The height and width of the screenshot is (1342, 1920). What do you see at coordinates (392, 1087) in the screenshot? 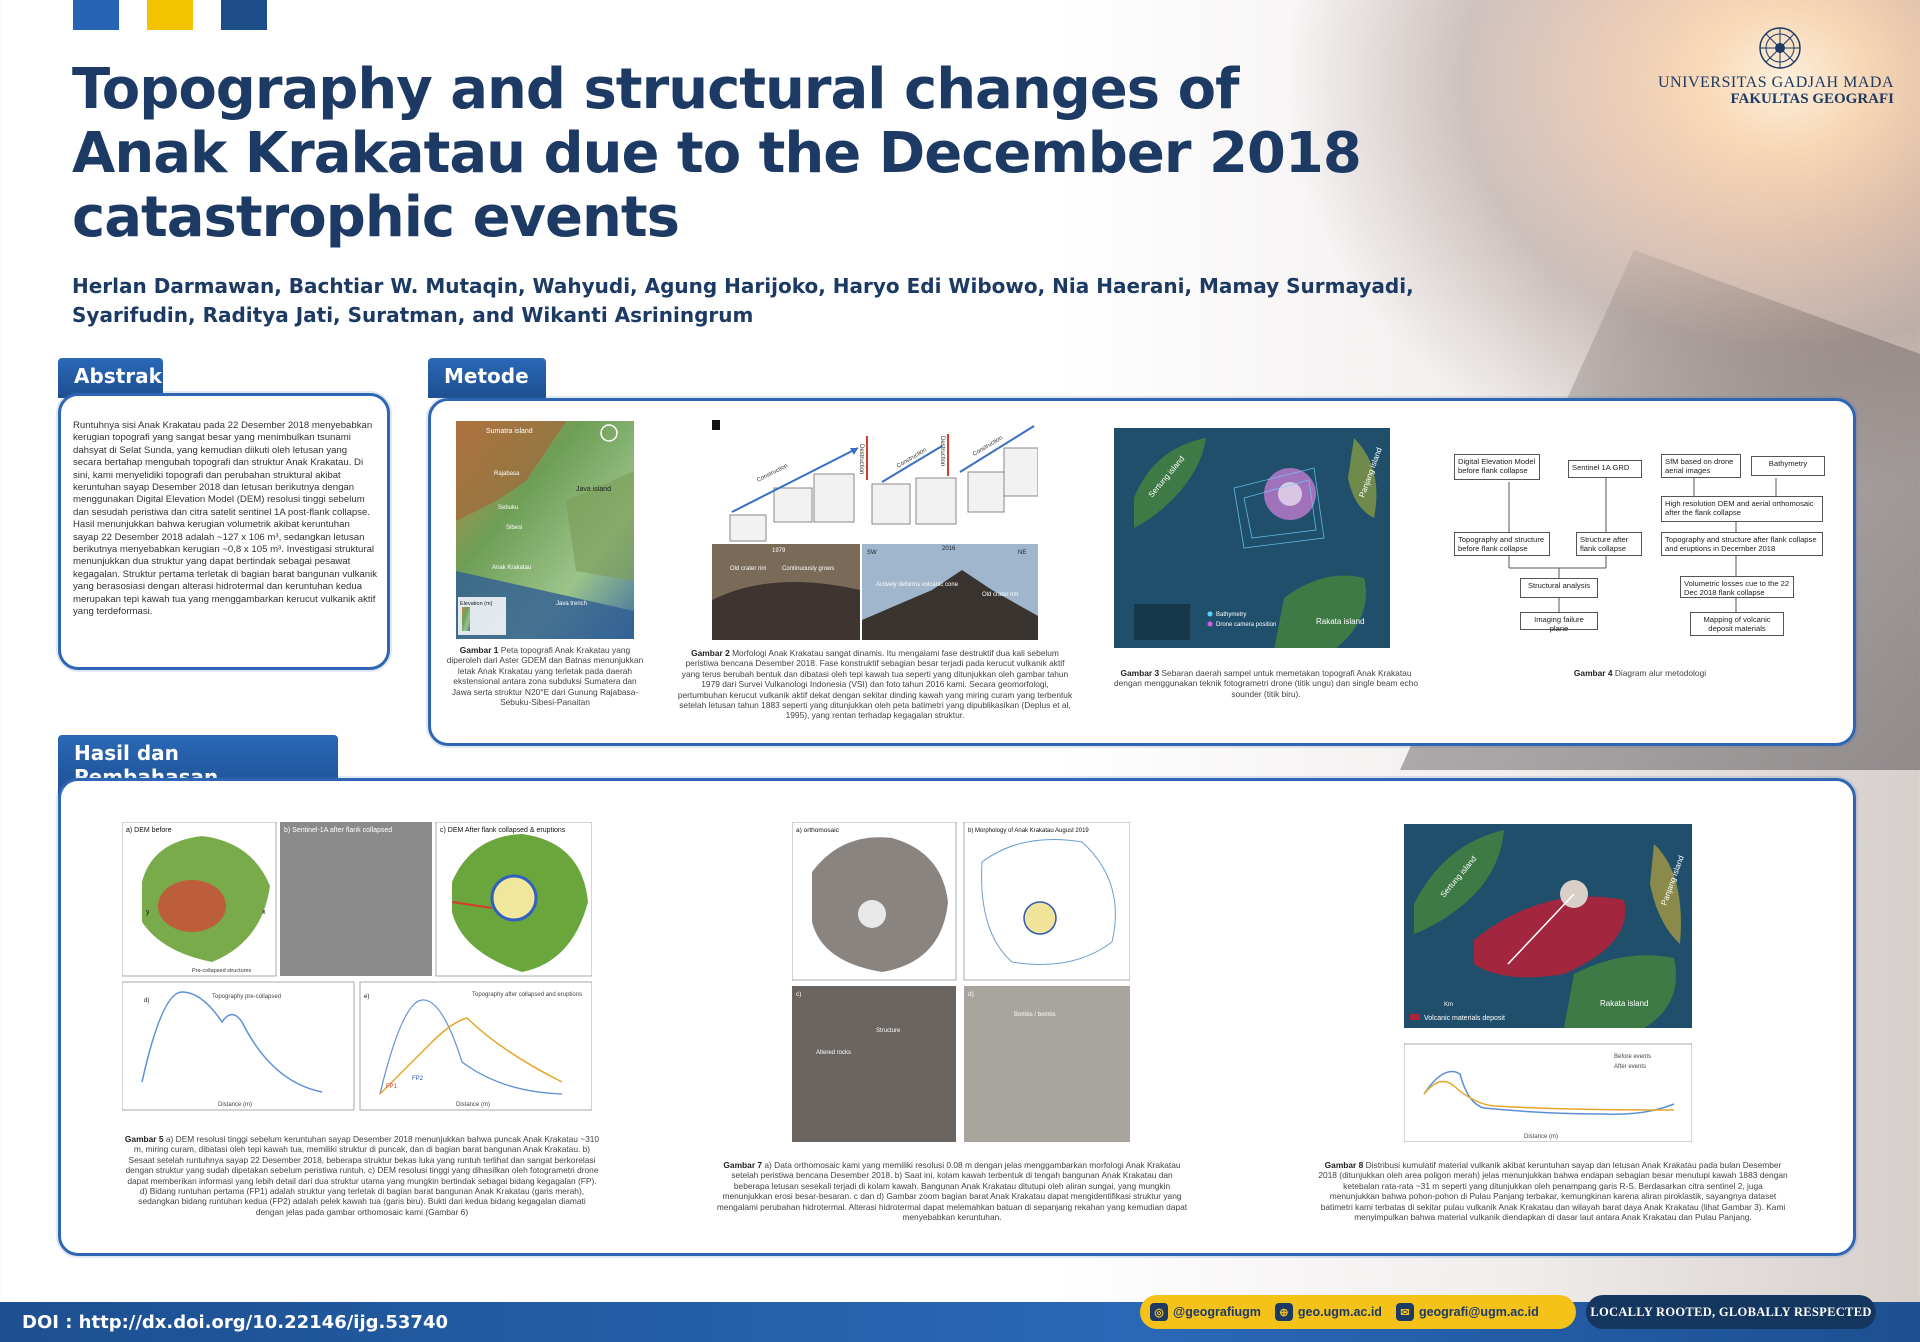
I see `fp1-label: FP1` at bounding box center [392, 1087].